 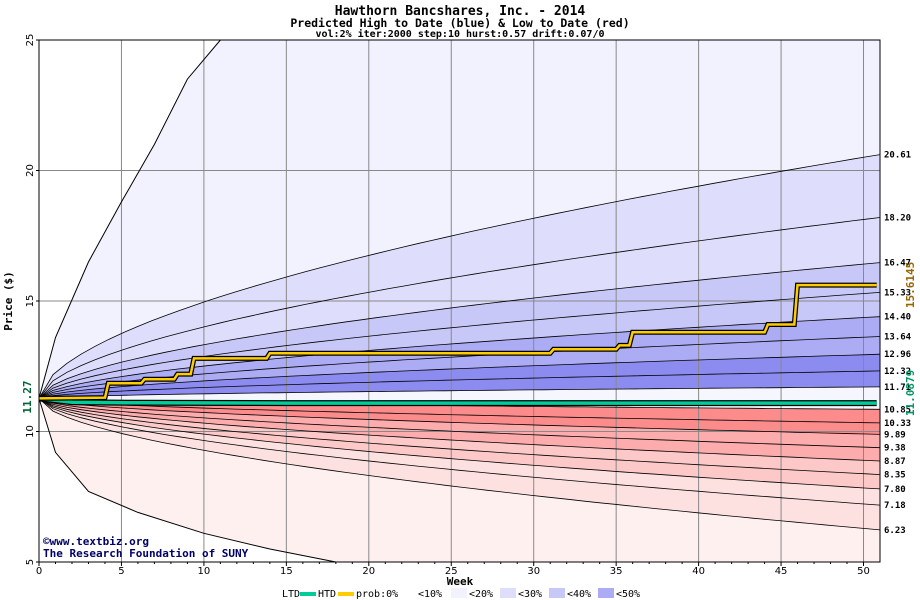 What do you see at coordinates (530, 594) in the screenshot?
I see `legend-item-30: <30%` at bounding box center [530, 594].